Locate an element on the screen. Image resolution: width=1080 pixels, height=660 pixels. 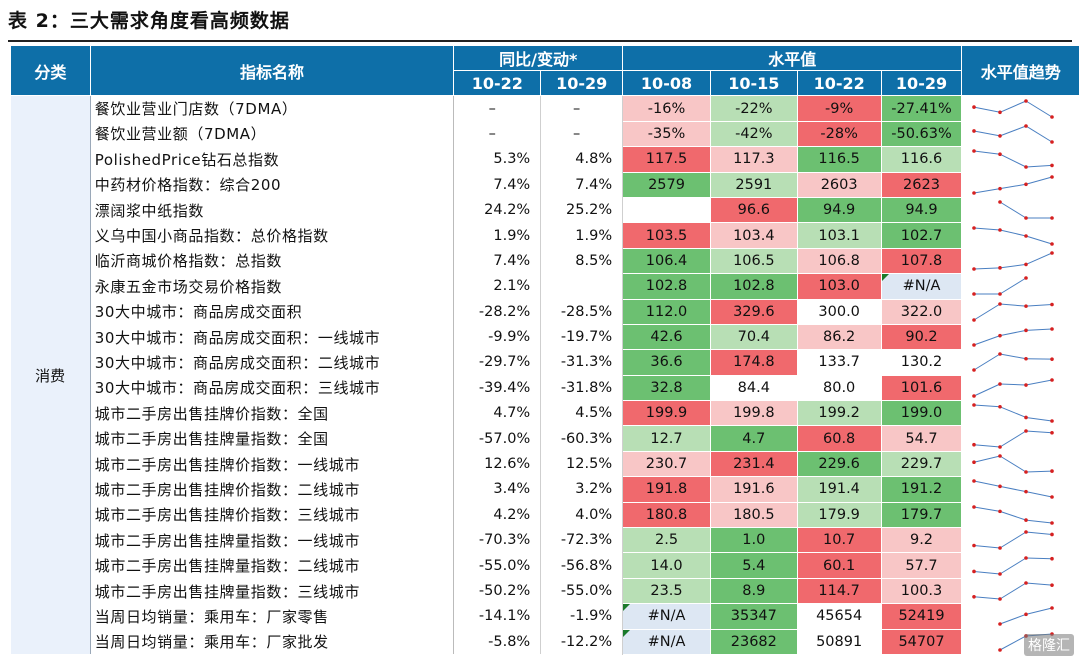
indicator-name: PolishedPrice钻石总指数 is located at coordinates (272, 159).